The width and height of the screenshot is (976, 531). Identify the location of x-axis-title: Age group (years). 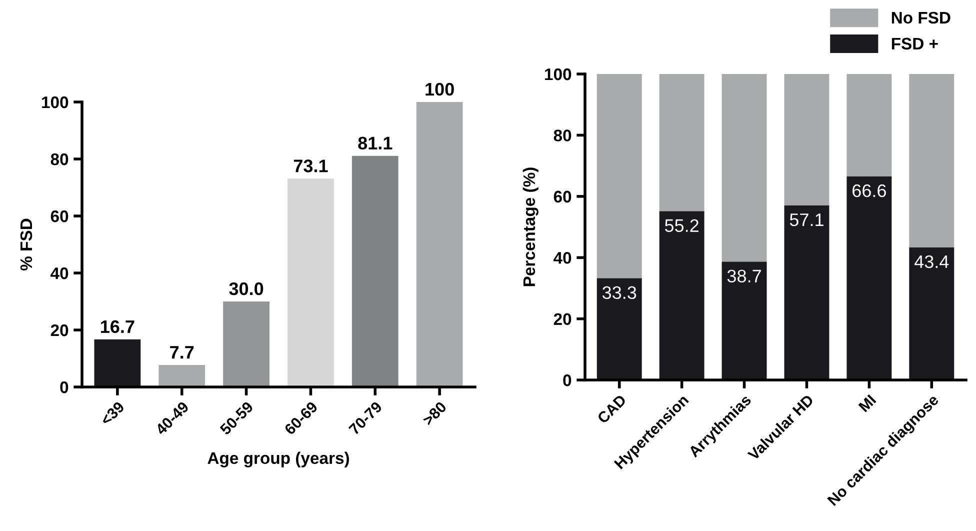
(278, 460).